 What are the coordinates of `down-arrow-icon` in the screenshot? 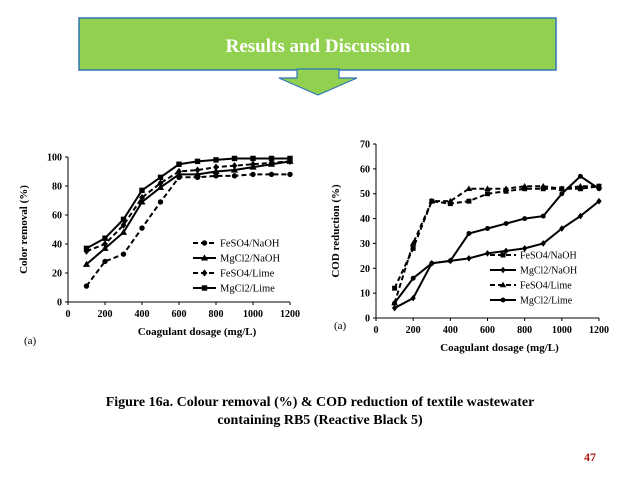 It's located at (318, 82).